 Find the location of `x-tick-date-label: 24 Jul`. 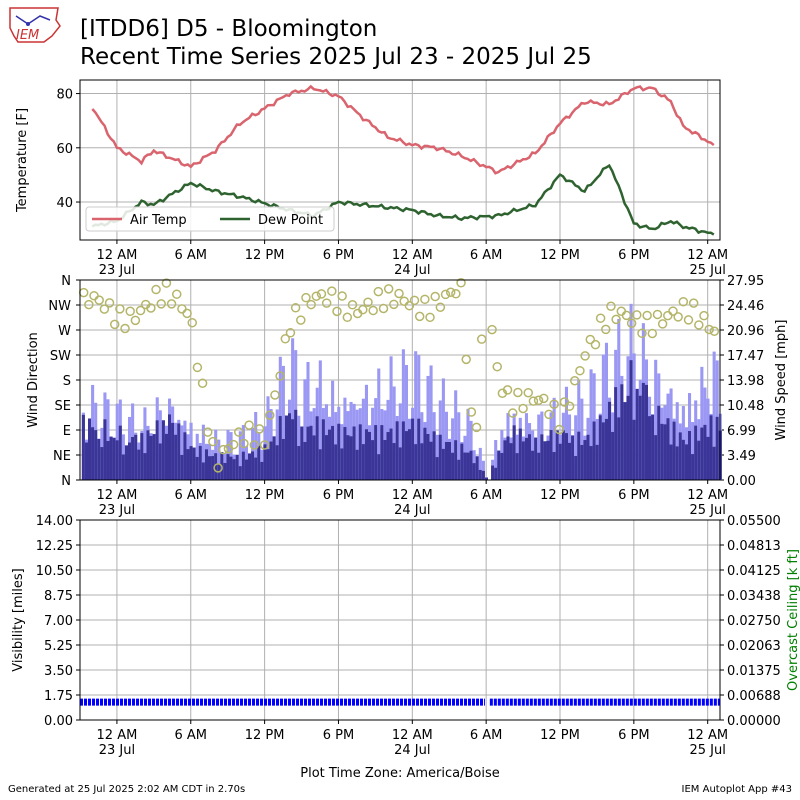

x-tick-date-label: 24 Jul is located at coordinates (412, 750).